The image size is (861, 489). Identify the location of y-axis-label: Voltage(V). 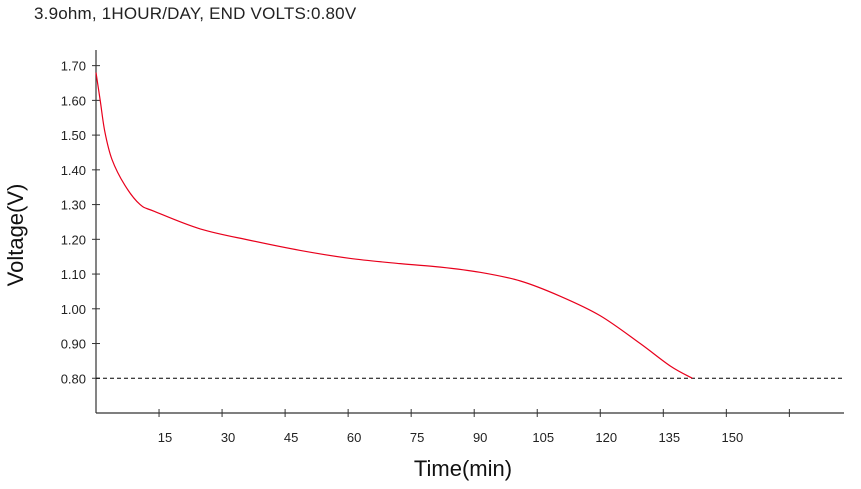
(15, 235).